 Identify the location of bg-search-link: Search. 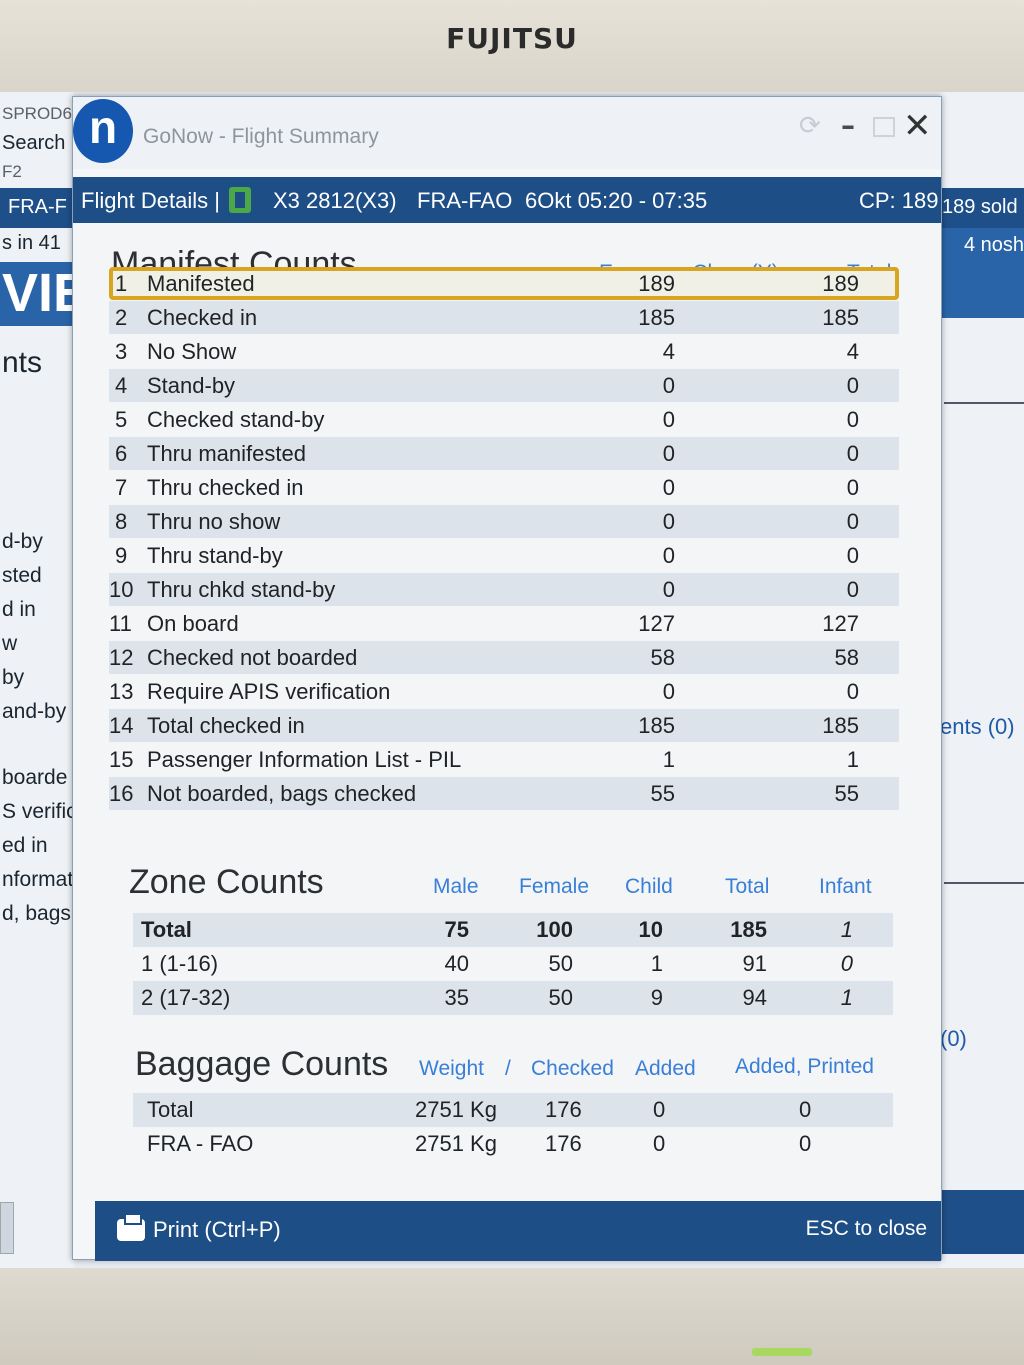
(34, 143).